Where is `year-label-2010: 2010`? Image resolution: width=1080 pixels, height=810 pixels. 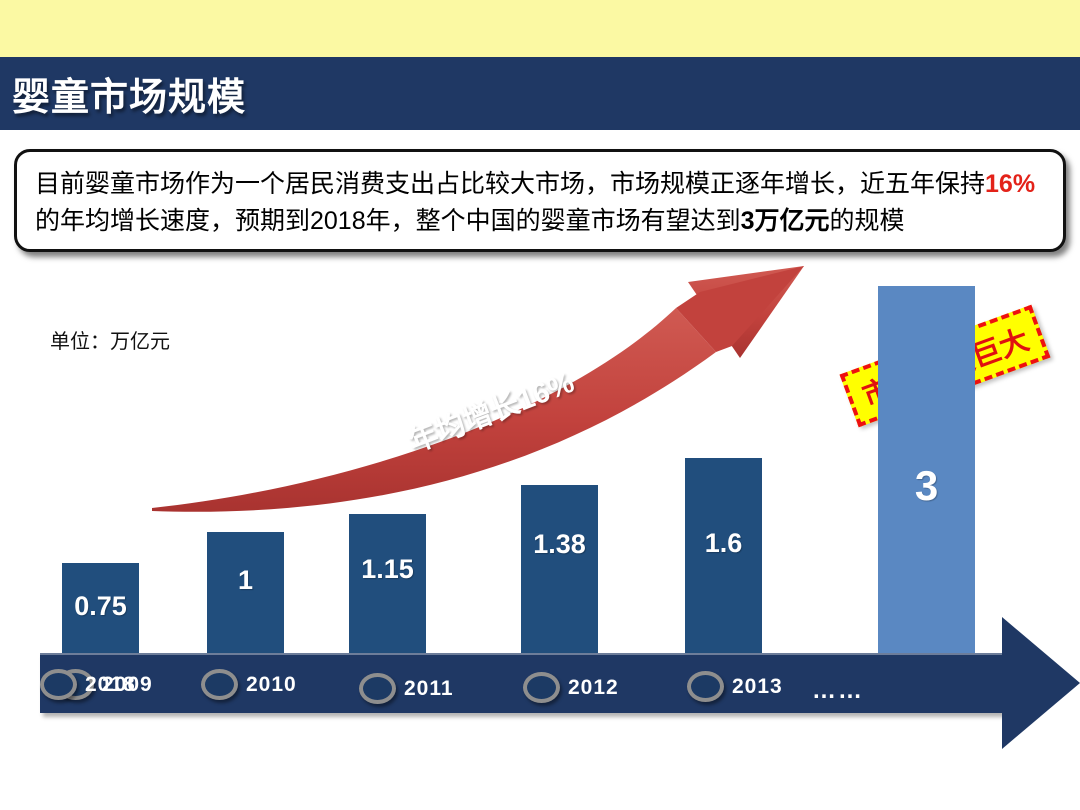 year-label-2010: 2010 is located at coordinates (271, 684).